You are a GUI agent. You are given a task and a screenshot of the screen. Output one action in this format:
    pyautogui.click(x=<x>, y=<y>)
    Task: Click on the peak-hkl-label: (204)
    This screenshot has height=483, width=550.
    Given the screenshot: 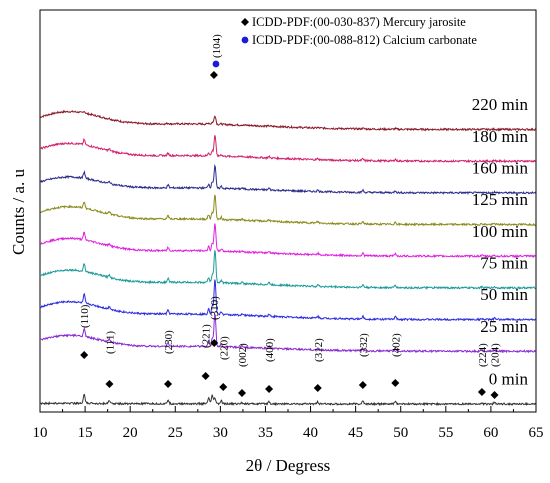 What is the action you would take?
    pyautogui.click(x=496, y=355)
    